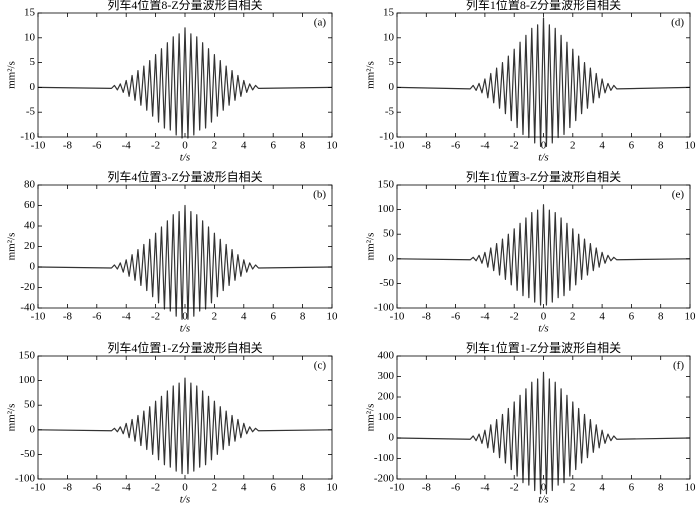 This screenshot has height=508, width=700. I want to click on subplot-title: 列车1位置1-Z分量波形自相关, so click(543, 347).